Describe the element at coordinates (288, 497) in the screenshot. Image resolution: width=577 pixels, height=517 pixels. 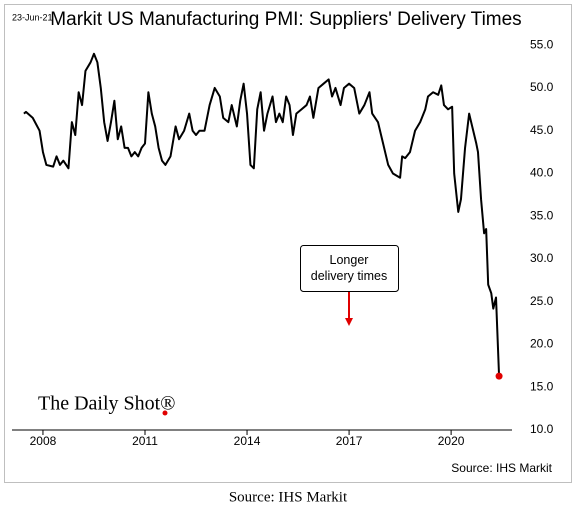
I see `caption: Source: IHS Markit` at that location.